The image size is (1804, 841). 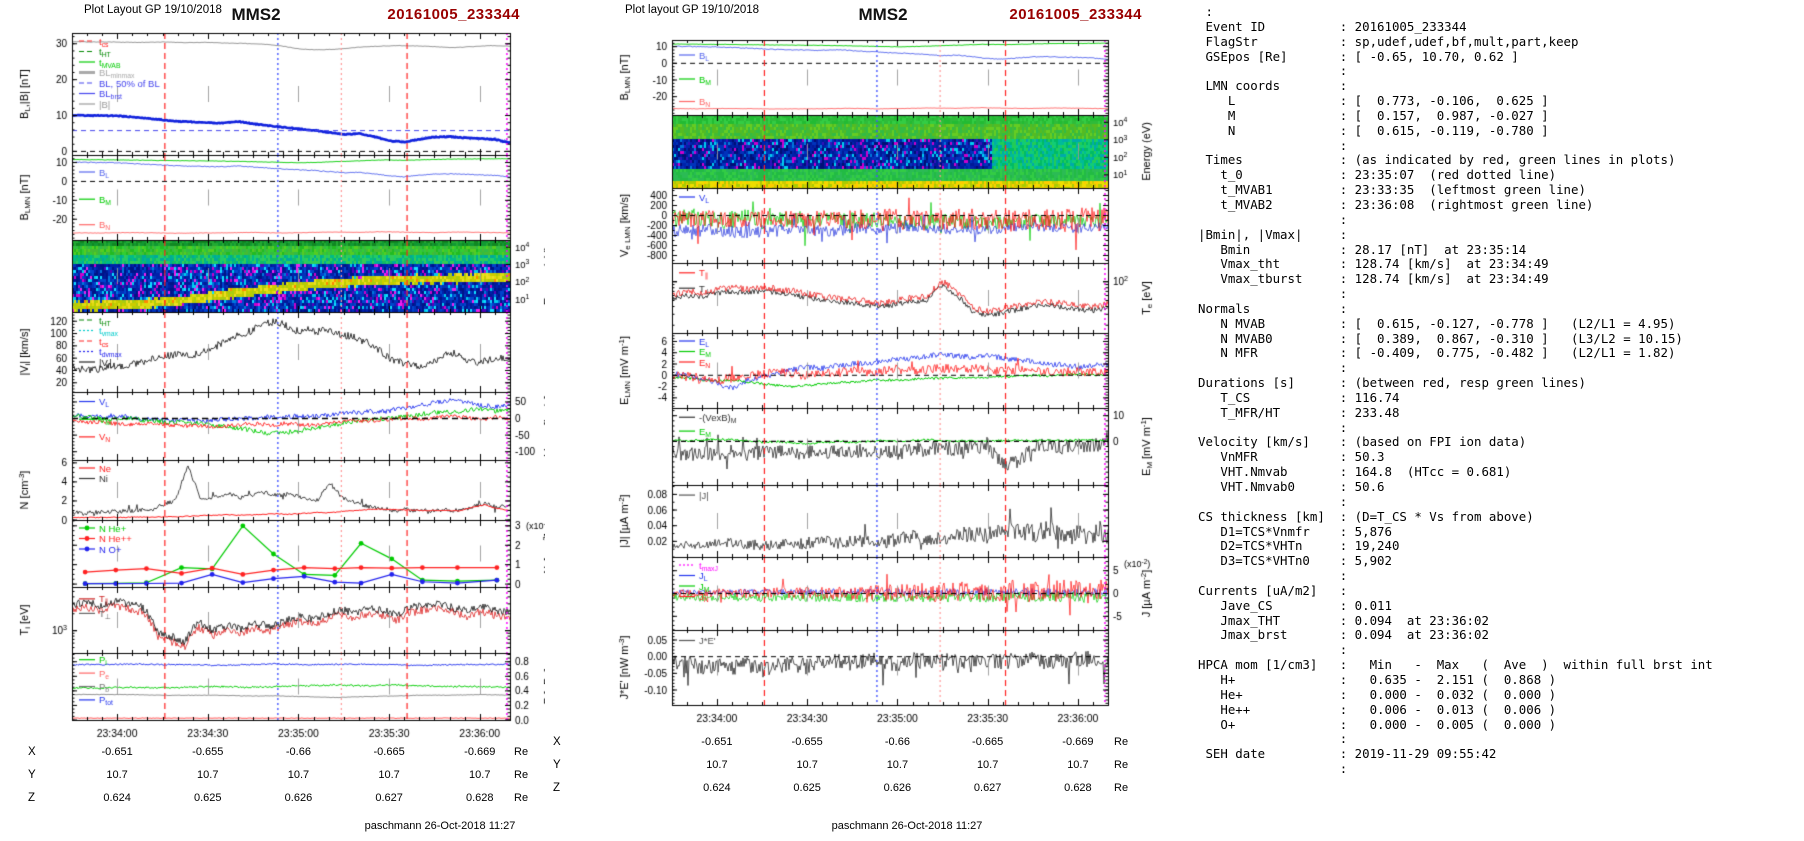 What do you see at coordinates (440, 826) in the screenshot?
I see `credit-left: paschmann 26-Oct-2018 11:27` at bounding box center [440, 826].